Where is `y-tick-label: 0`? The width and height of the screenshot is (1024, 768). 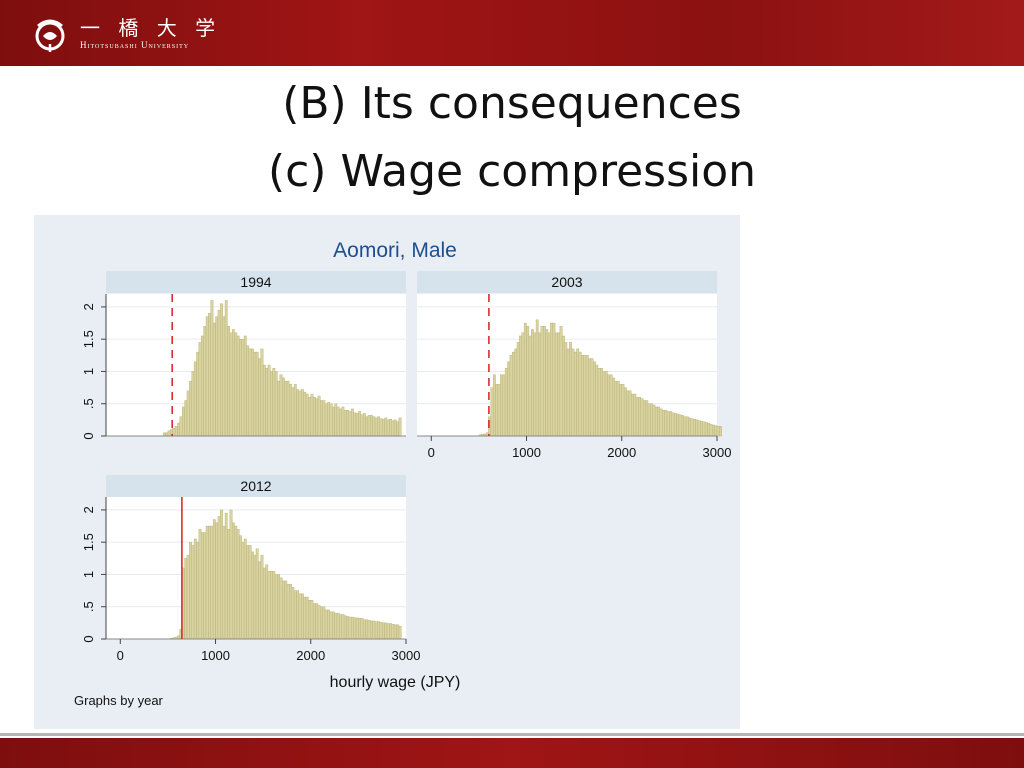
y-tick-label: 0 is located at coordinates (88, 435).